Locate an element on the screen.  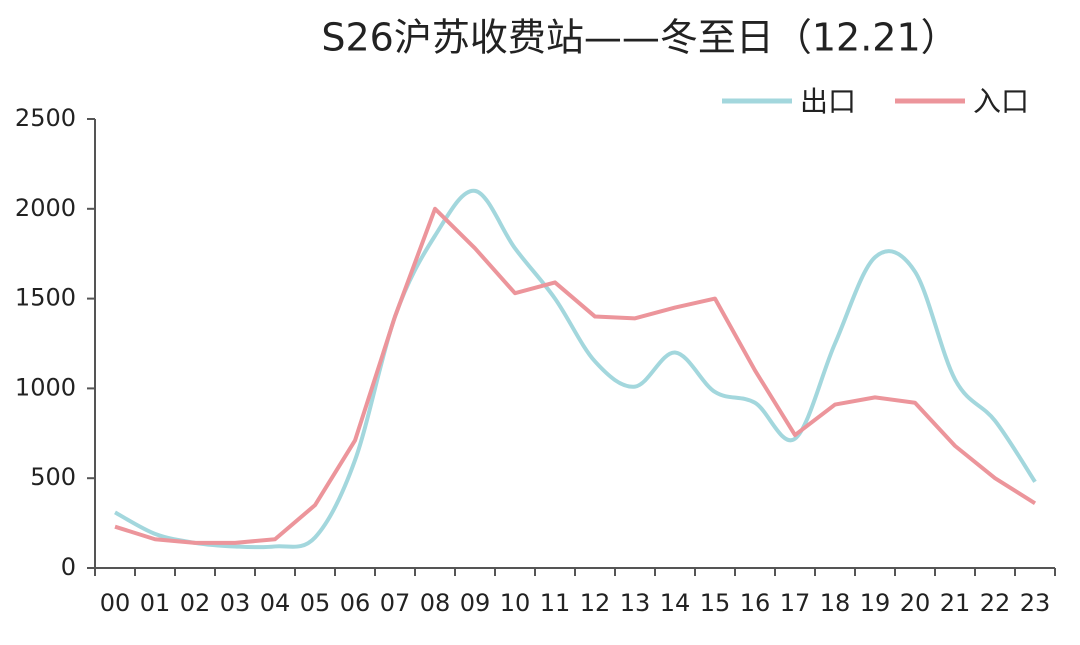
y-tick-label: 1000 is located at coordinates (45, 387).